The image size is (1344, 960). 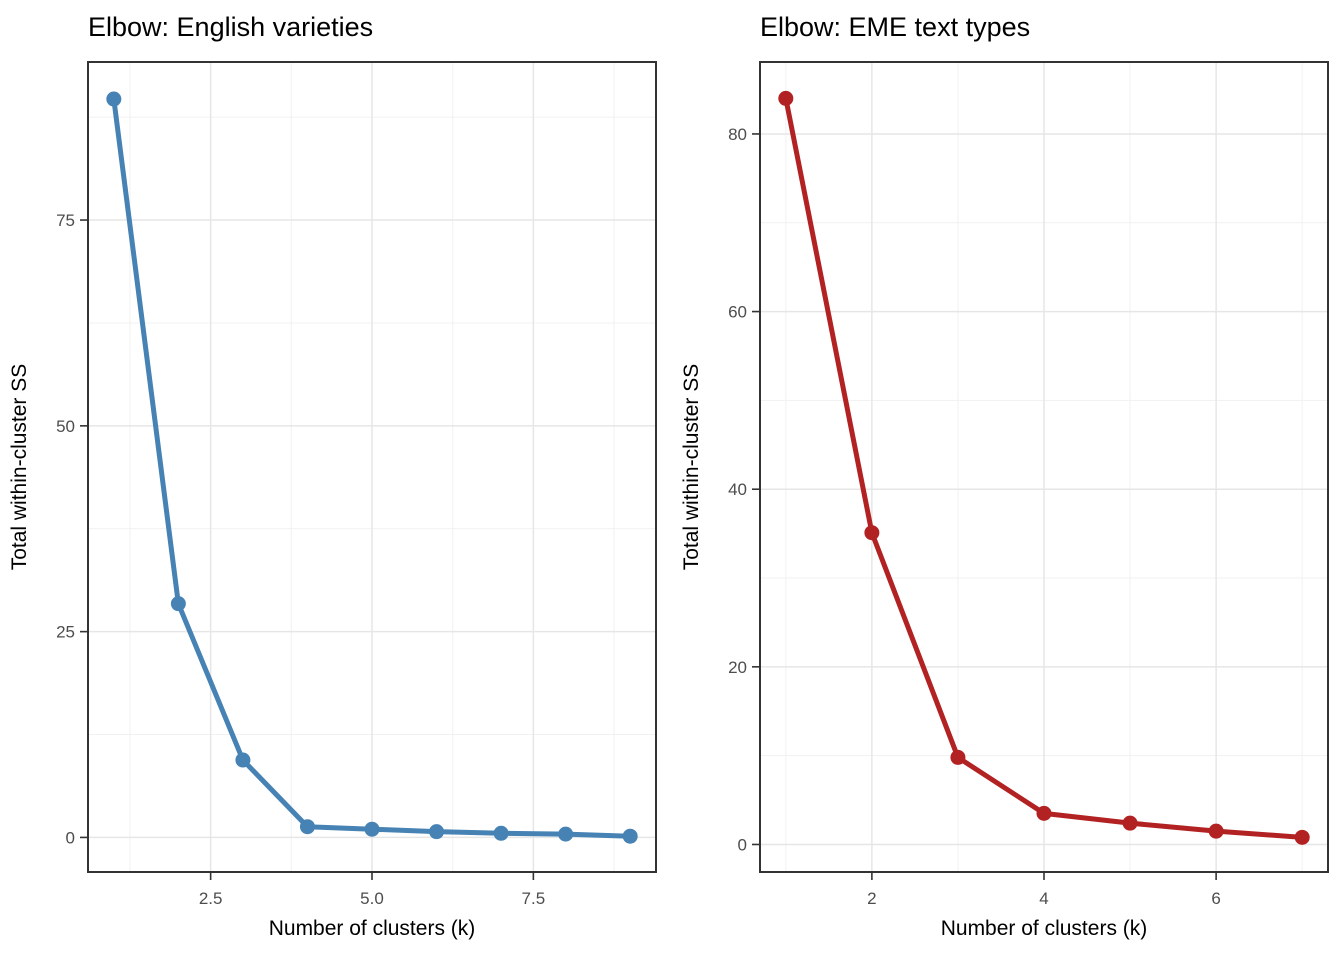 What do you see at coordinates (895, 27) in the screenshot?
I see `chart-title-eme-text-types: Elbow: EME text types` at bounding box center [895, 27].